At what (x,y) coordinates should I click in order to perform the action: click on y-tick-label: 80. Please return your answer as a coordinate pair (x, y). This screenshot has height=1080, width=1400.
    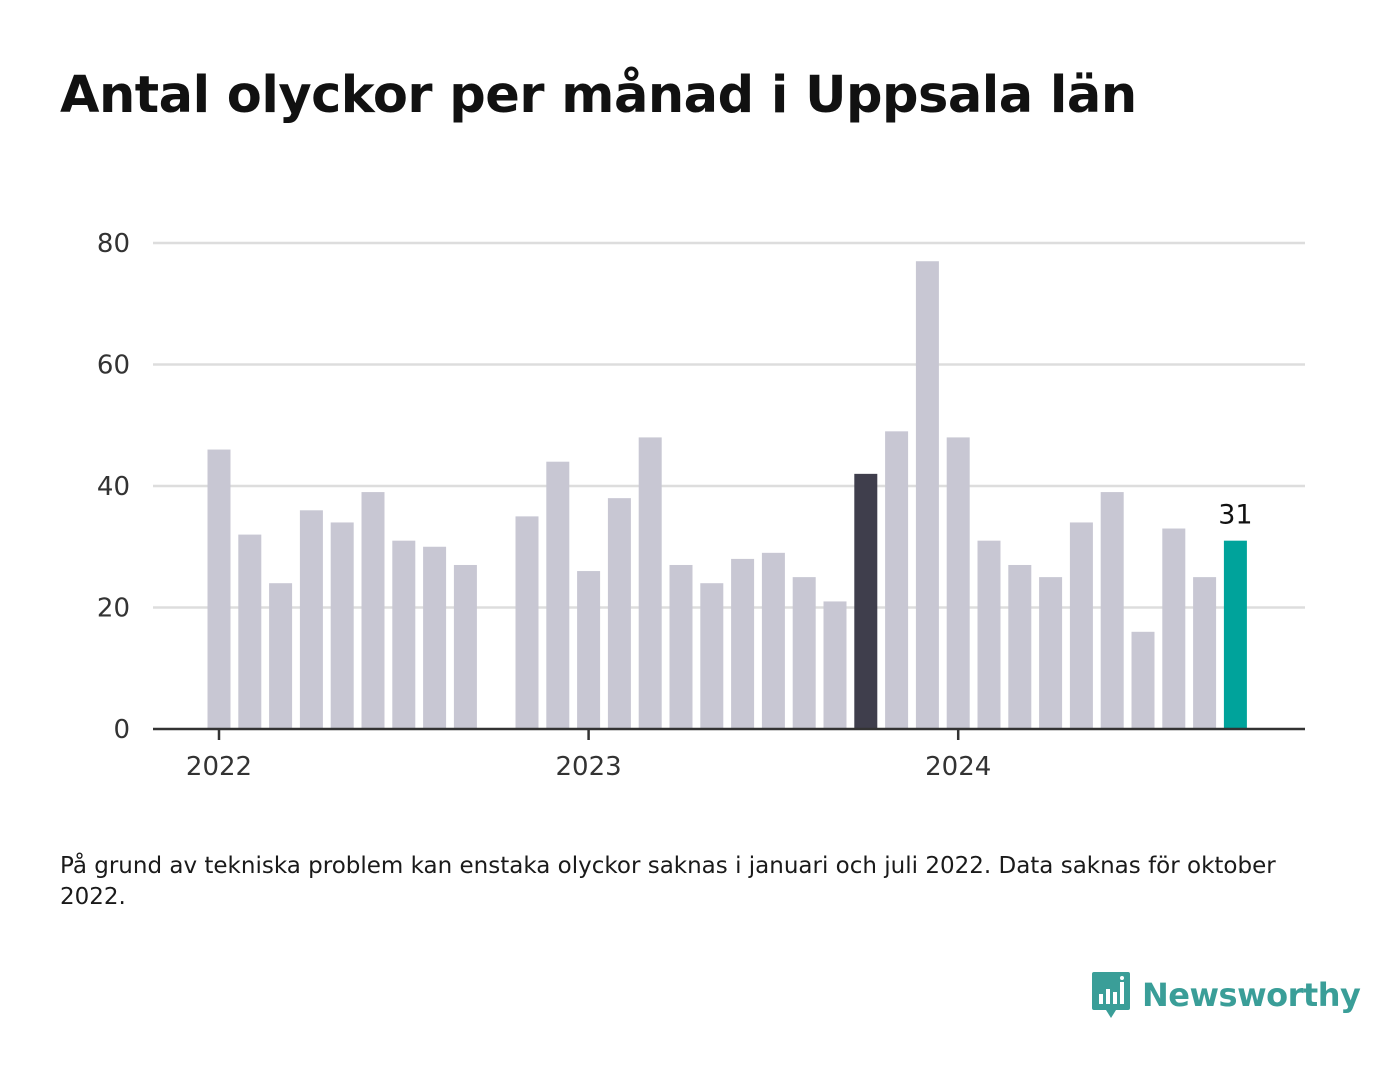
    Looking at the image, I should click on (113, 244).